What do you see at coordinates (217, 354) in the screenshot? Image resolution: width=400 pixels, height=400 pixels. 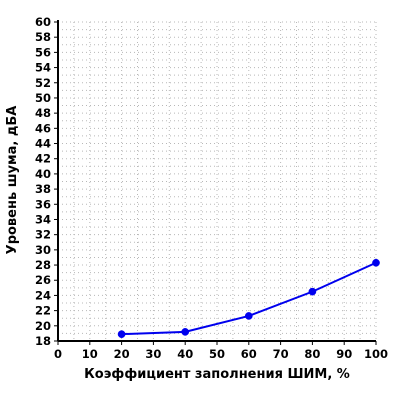 I see `x-tick-label: 50` at bounding box center [217, 354].